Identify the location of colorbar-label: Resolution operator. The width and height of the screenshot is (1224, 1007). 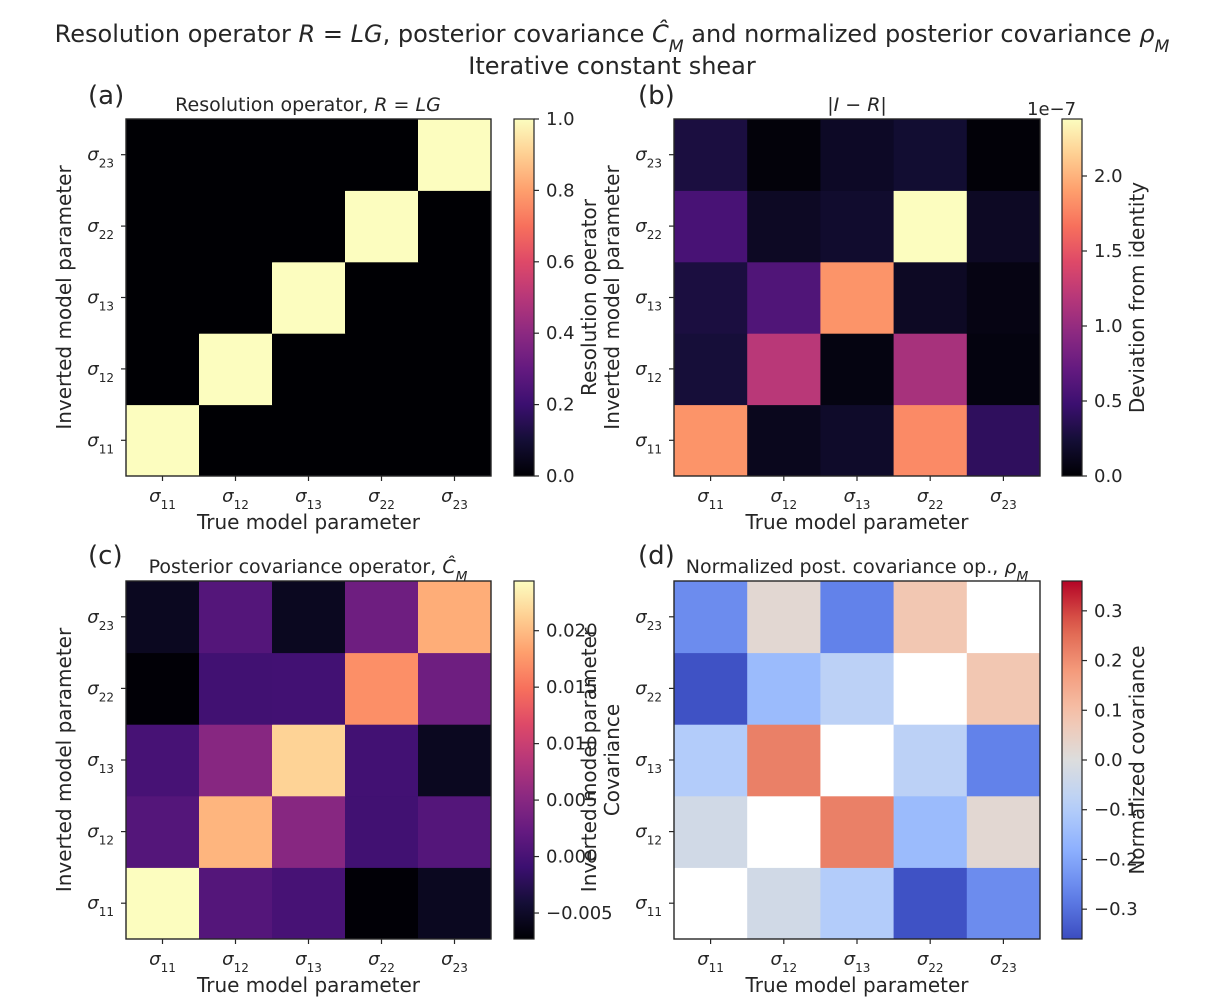
(589, 297).